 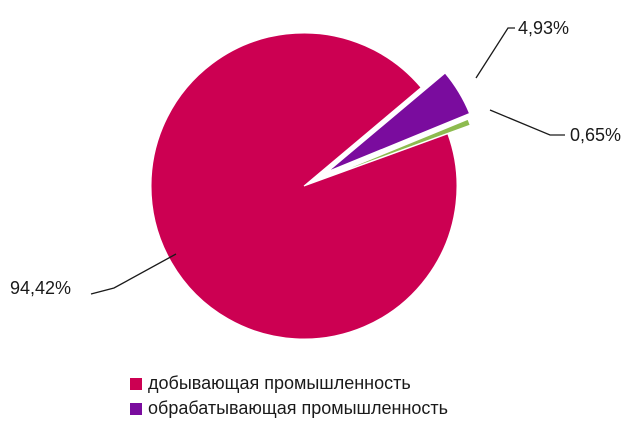 What do you see at coordinates (279, 383) in the screenshot?
I see `legend-label-1: добывающая промышленность` at bounding box center [279, 383].